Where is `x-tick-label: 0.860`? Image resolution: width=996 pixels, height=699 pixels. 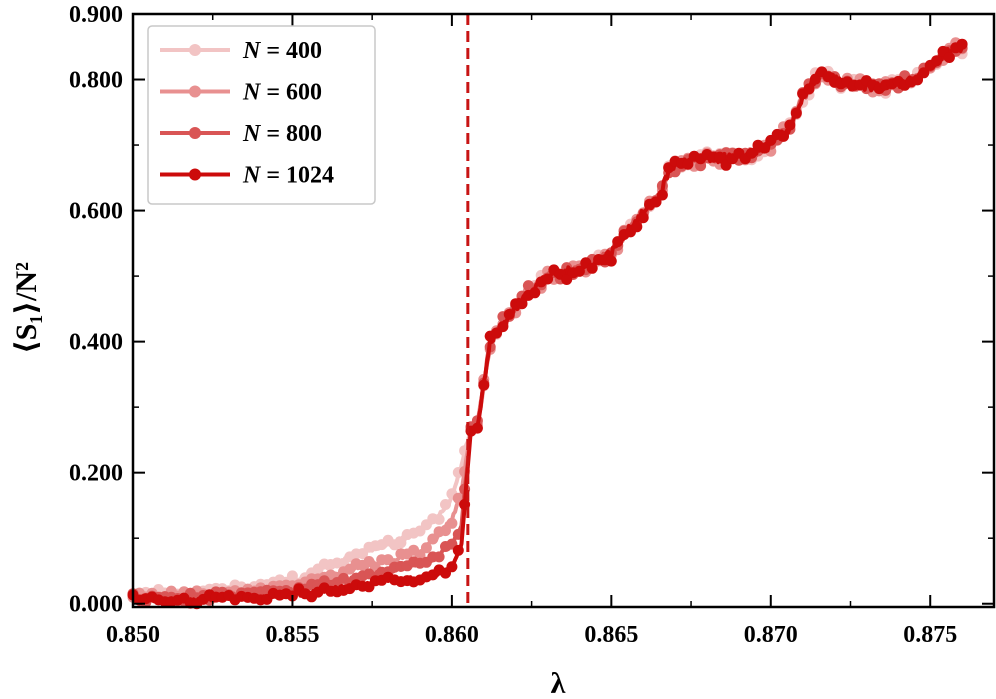
x-tick-label: 0.860 is located at coordinates (452, 635).